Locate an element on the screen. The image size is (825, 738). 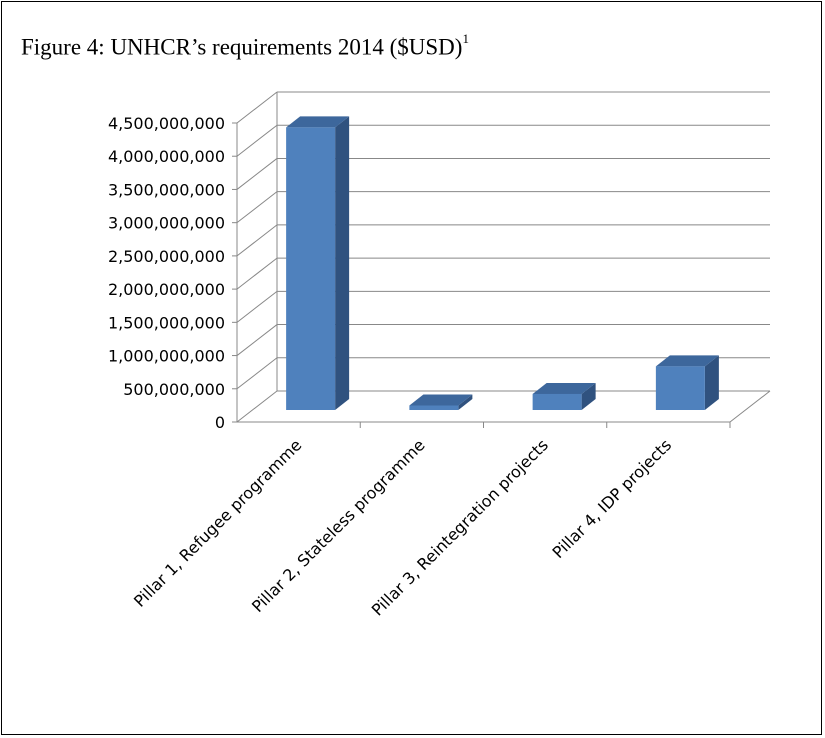
footnote-mark: 1 is located at coordinates (465, 38).